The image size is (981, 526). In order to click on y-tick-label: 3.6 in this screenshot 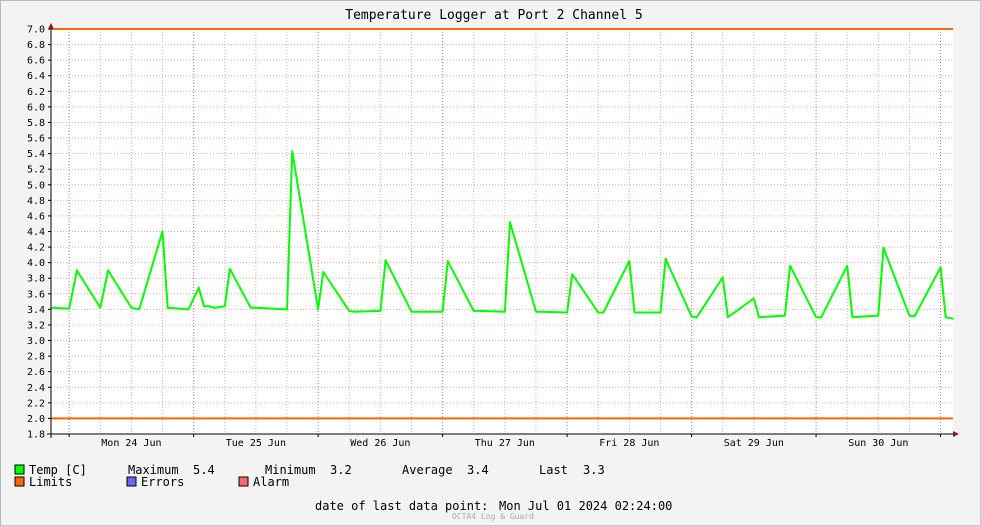, I will do `click(36, 294)`.